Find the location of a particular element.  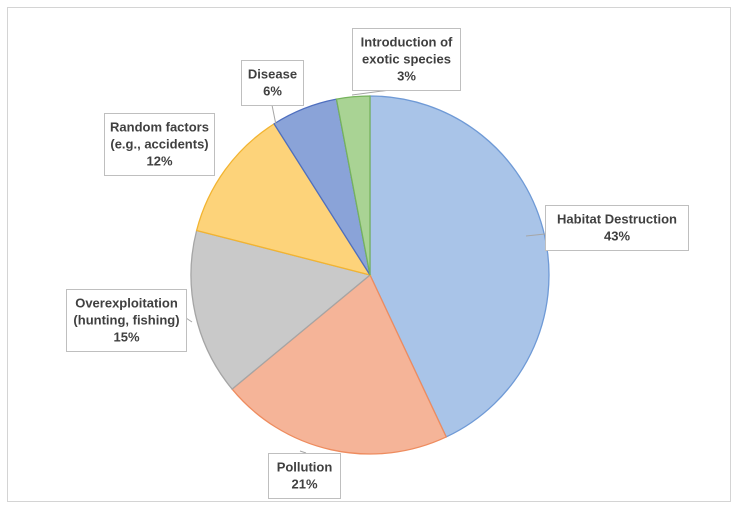

data-label-value: 21% is located at coordinates (304, 484).